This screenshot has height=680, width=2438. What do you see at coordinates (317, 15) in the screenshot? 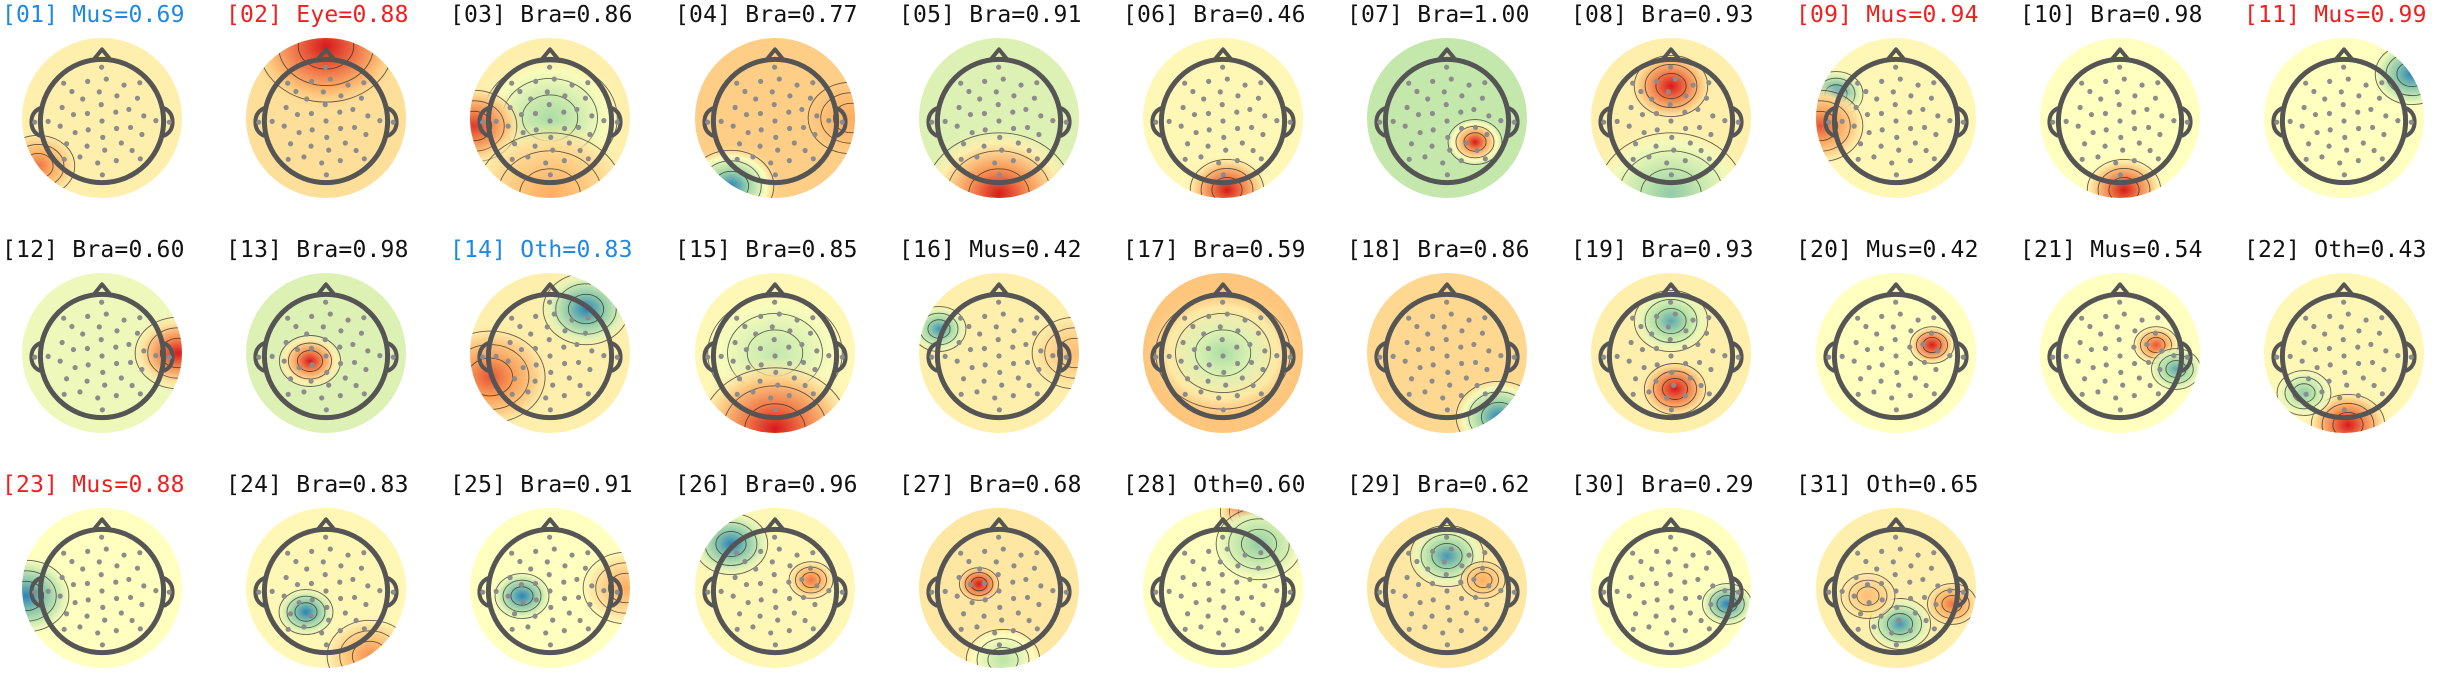
I see `component-title: [02] Eye=0.88` at bounding box center [317, 15].